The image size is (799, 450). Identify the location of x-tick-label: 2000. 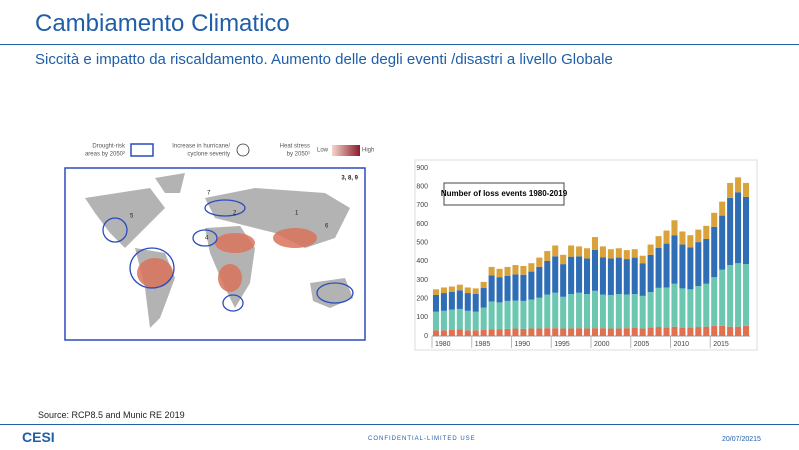
(602, 344).